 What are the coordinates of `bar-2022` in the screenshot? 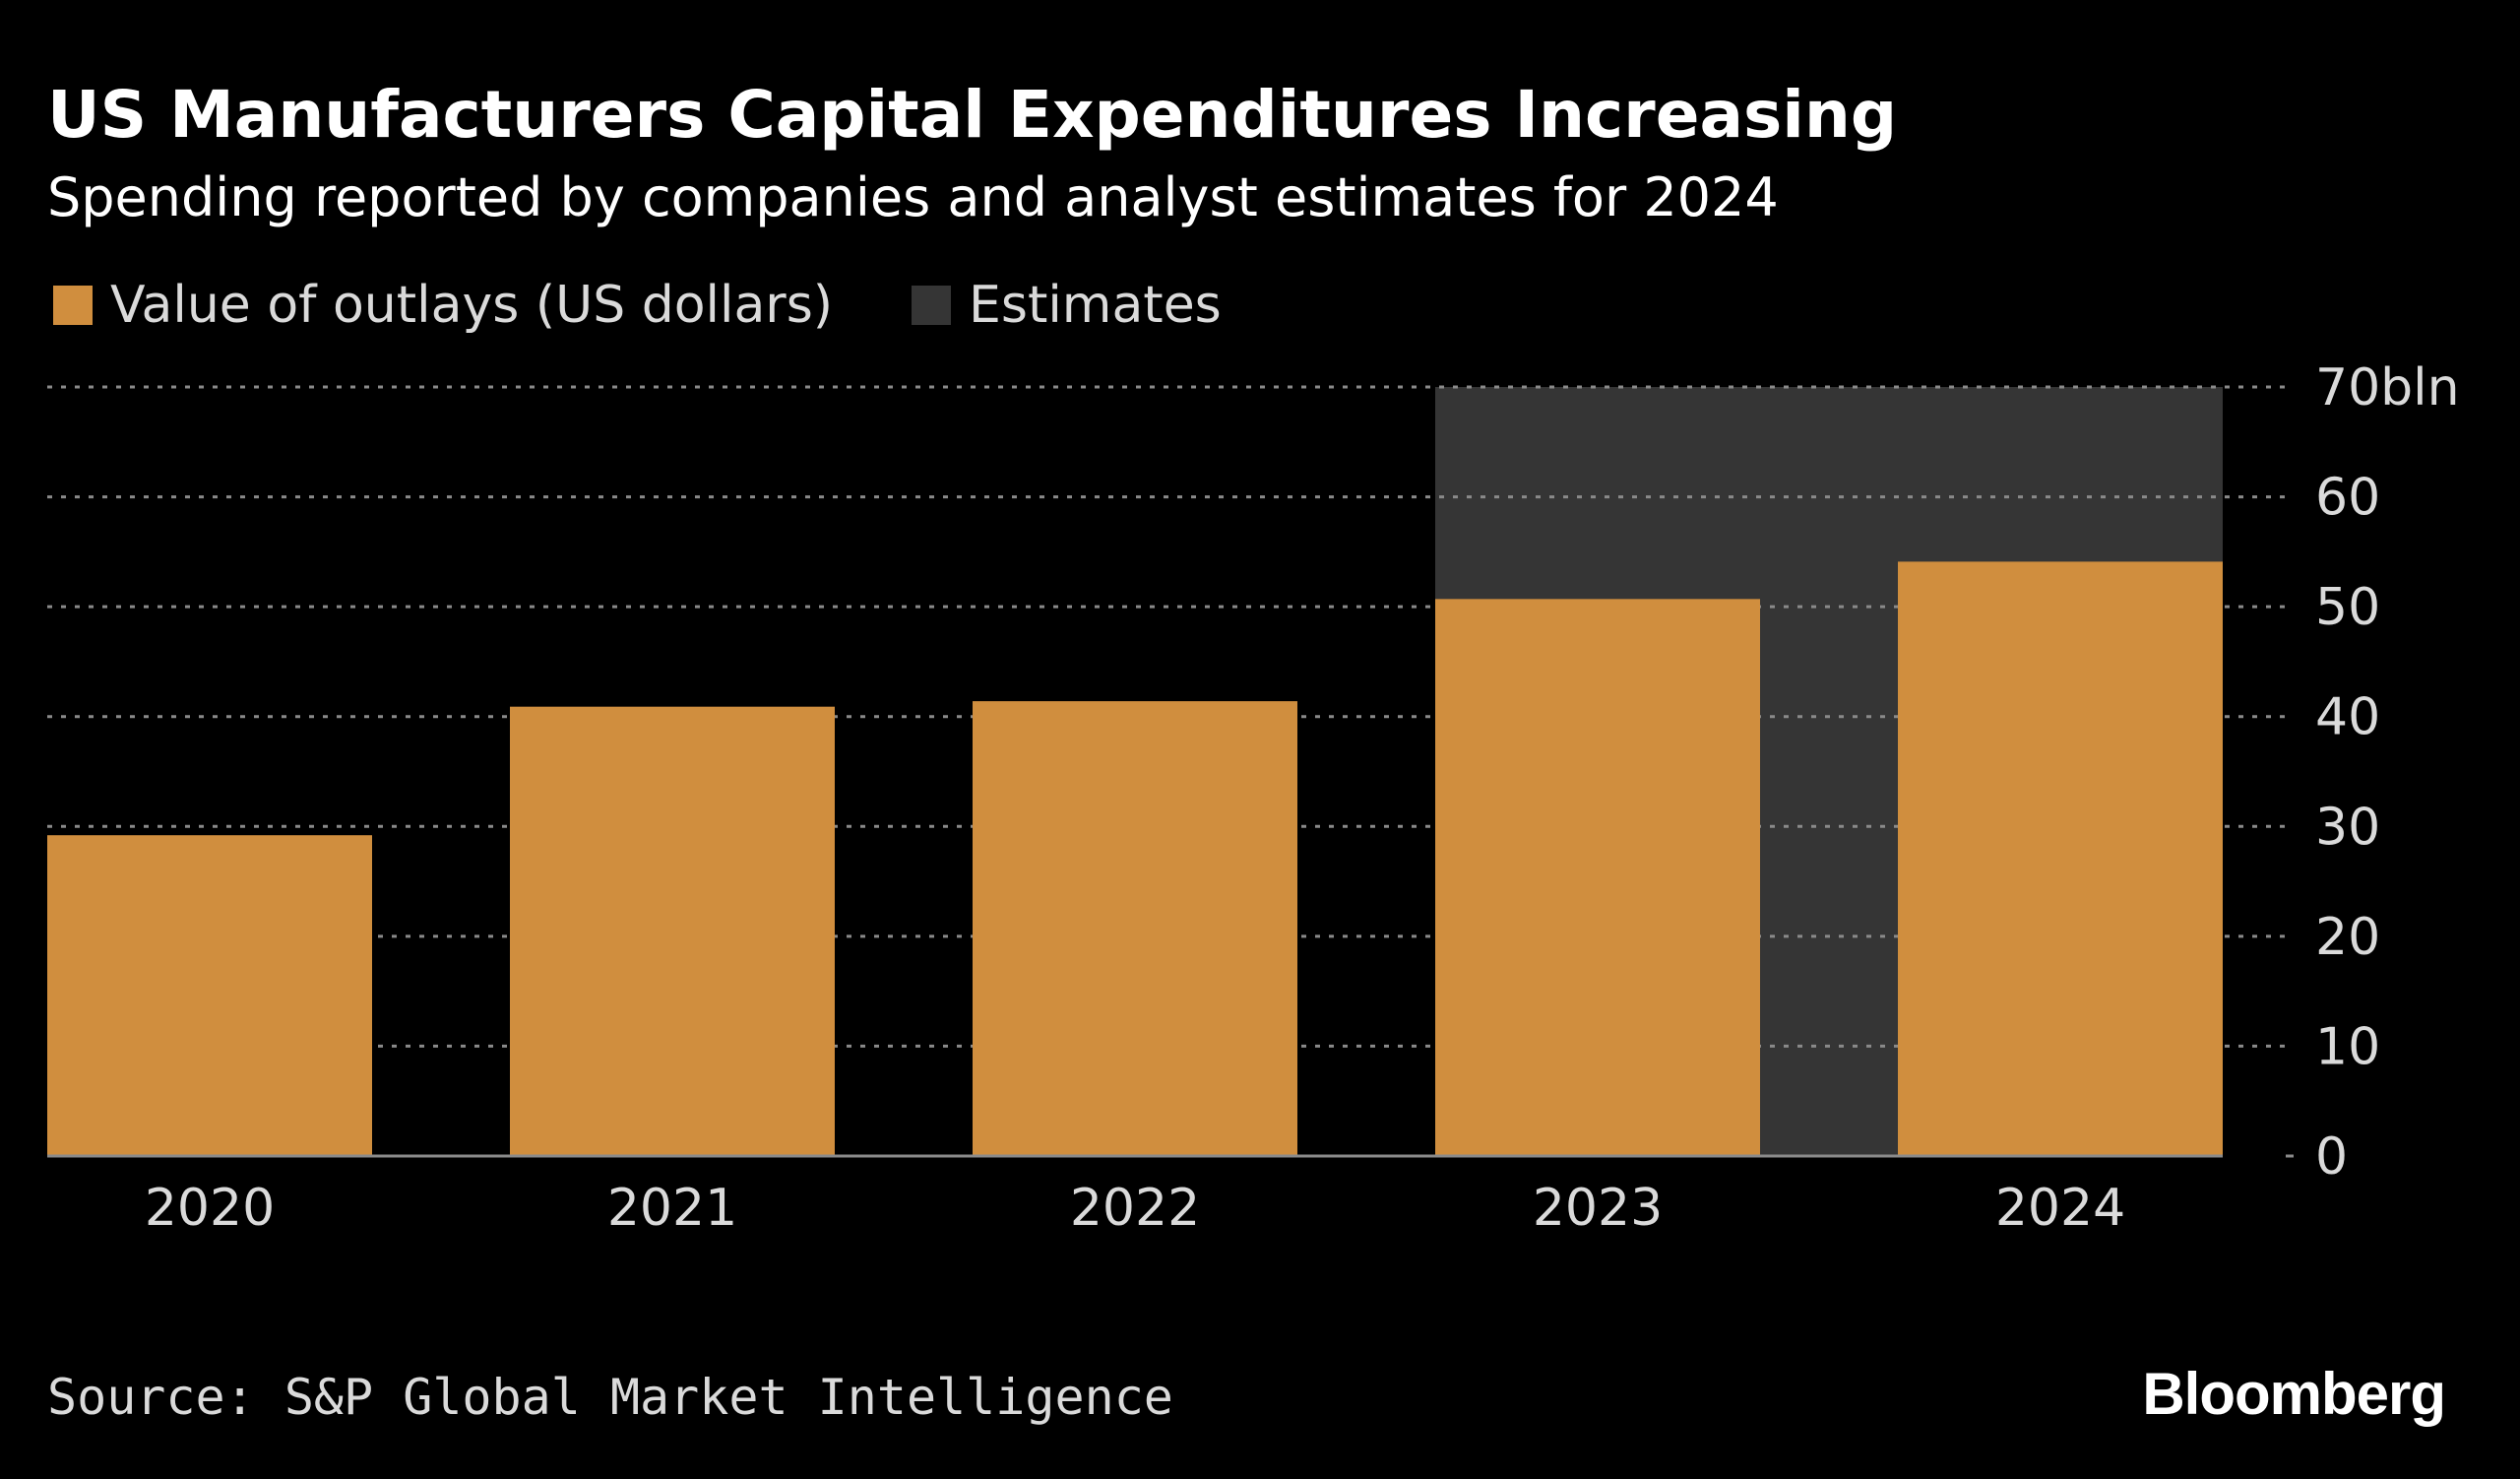 It's located at (1135, 929).